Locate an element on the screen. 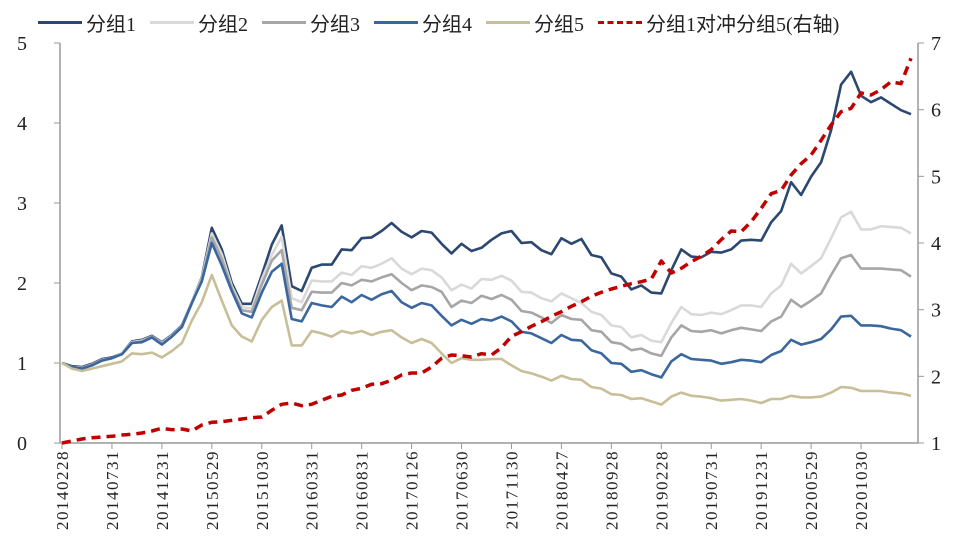 The width and height of the screenshot is (957, 558). right-y-tick-label: 4 is located at coordinates (936, 244).